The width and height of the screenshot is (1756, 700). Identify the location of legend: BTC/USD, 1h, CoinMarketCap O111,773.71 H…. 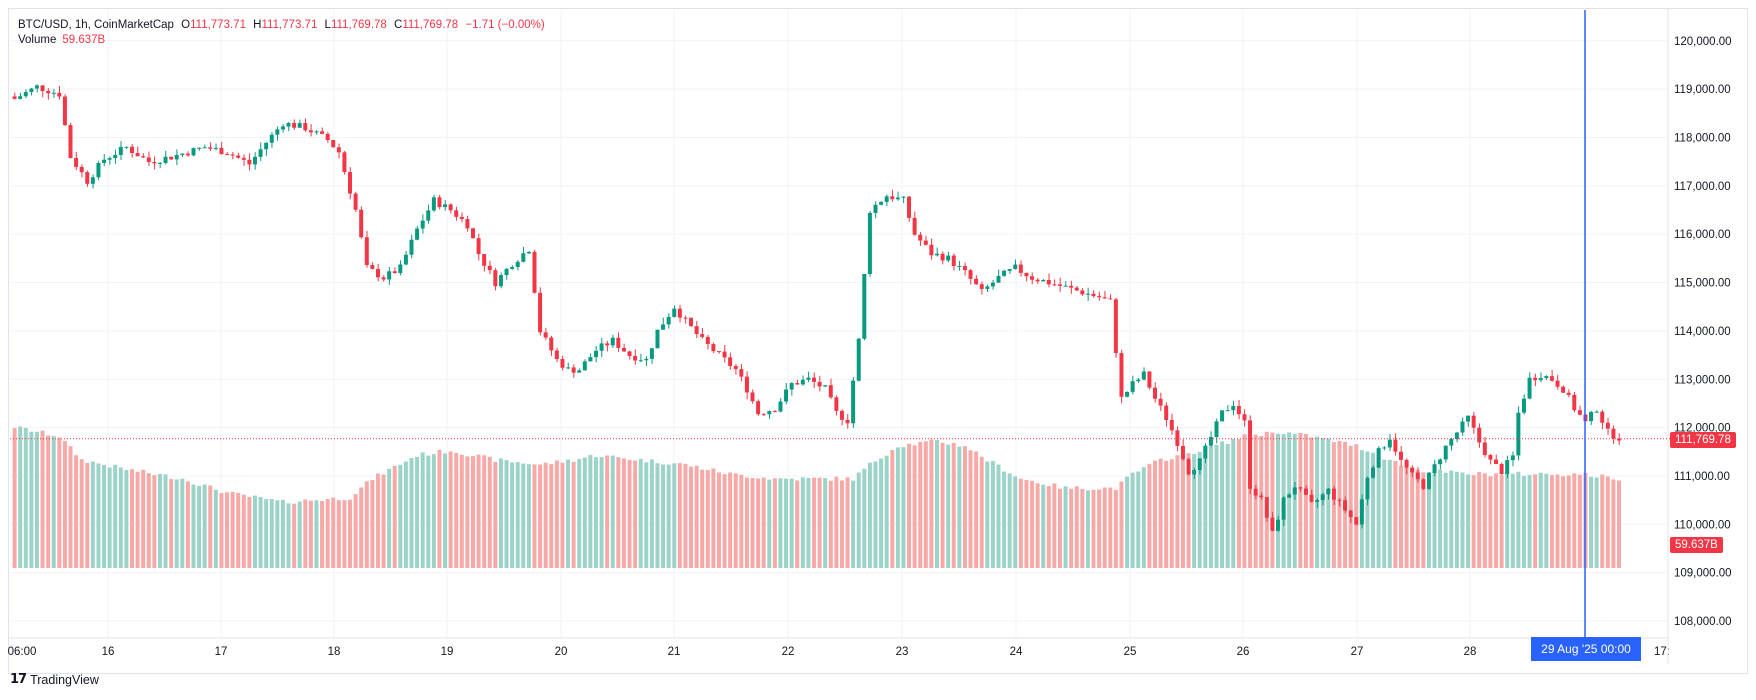
(281, 25).